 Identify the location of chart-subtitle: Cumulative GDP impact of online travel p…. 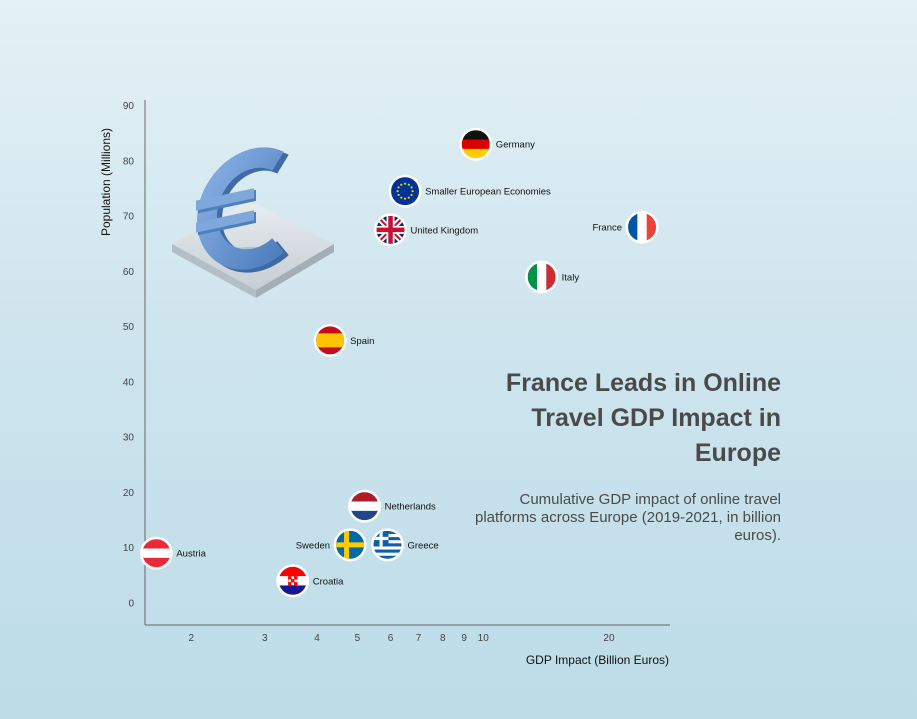
(628, 517).